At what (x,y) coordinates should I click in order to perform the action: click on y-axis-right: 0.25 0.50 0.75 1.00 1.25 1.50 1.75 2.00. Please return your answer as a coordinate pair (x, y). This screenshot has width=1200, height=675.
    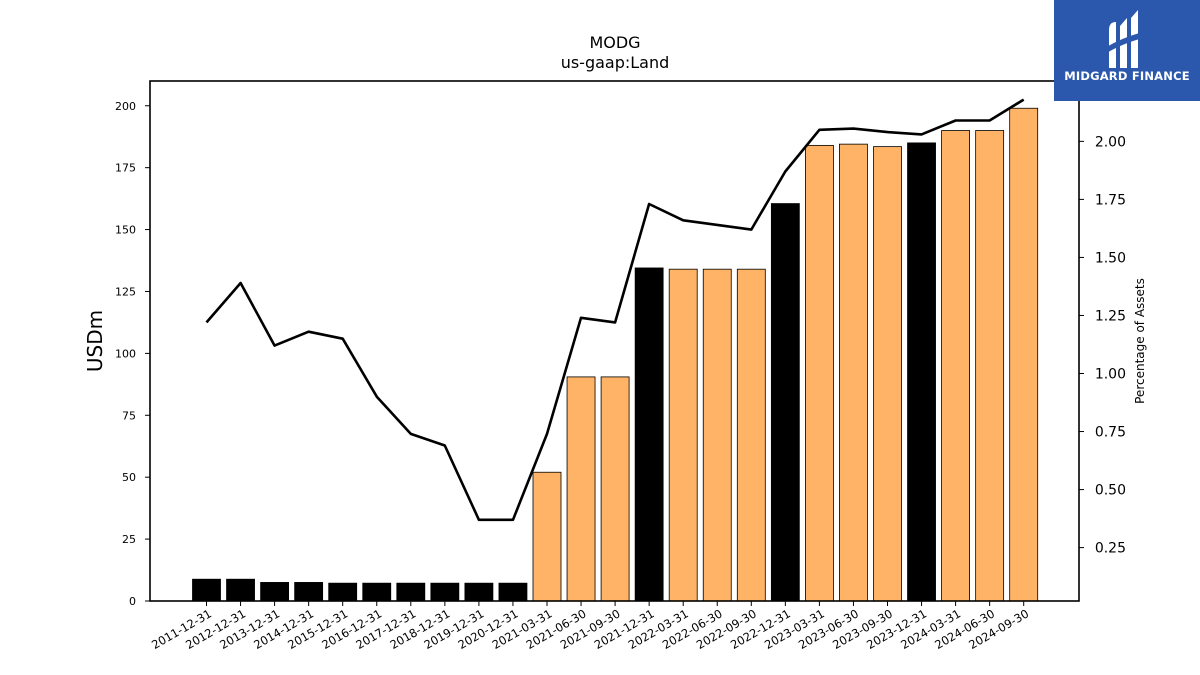
    Looking at the image, I should click on (1102, 345).